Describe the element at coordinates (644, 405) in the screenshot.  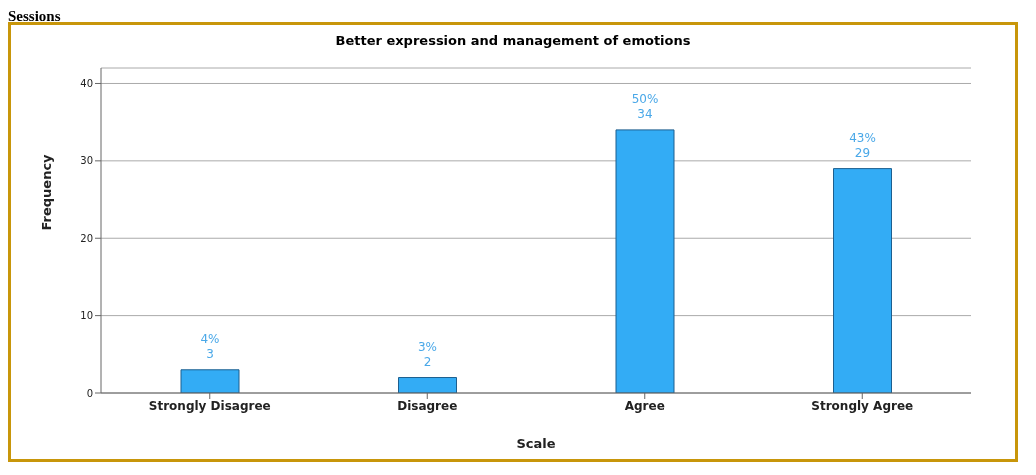
I see `x-tick-label: Agree` at that location.